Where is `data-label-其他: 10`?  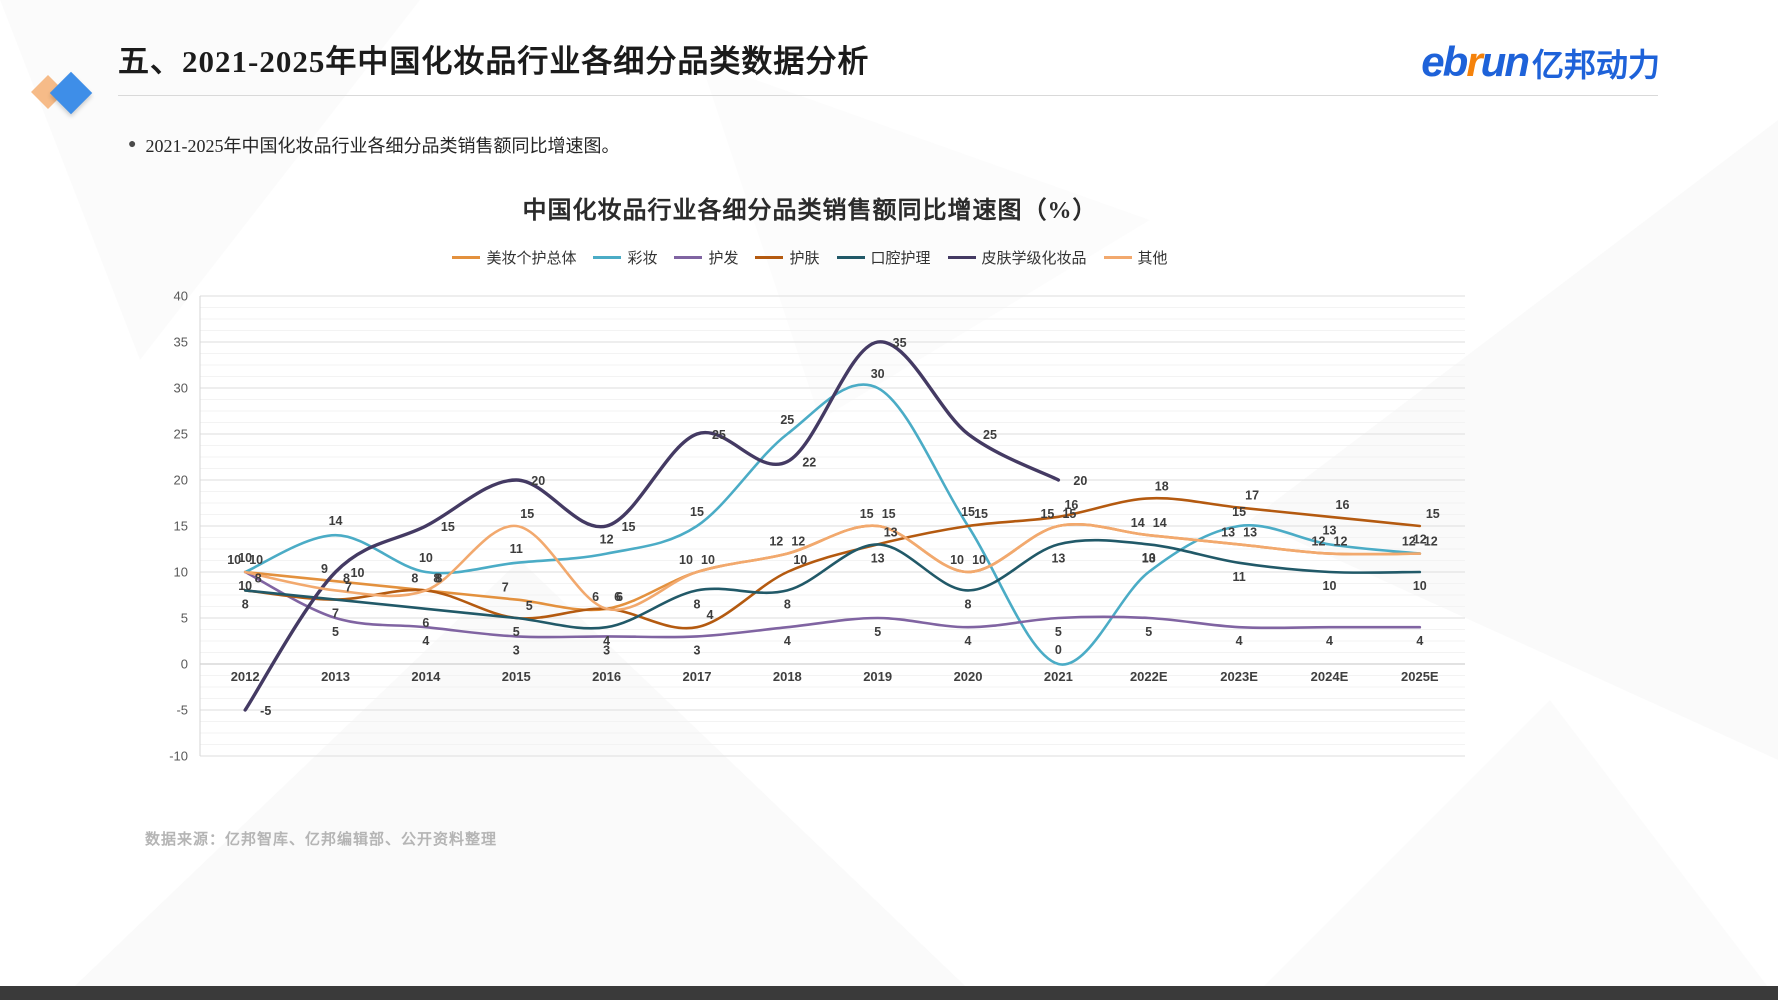 data-label-其他: 10 is located at coordinates (256, 560).